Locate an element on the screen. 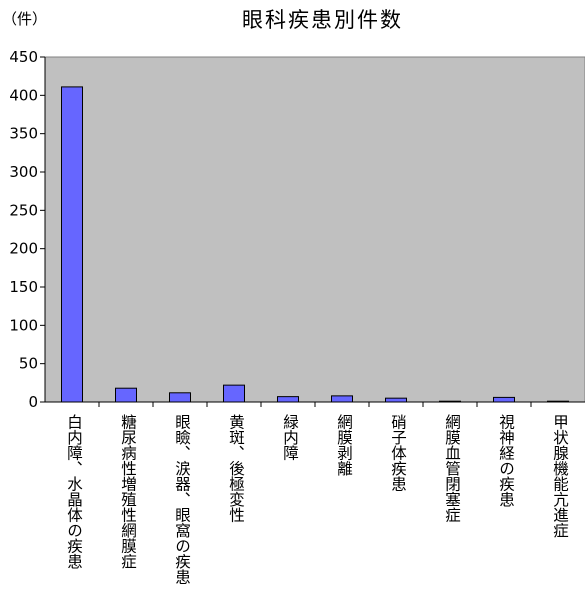 Image resolution: width=585 pixels, height=607 pixels. x-tick-label: 眼瞼、涙器、眼窩の疾患 is located at coordinates (182, 499).